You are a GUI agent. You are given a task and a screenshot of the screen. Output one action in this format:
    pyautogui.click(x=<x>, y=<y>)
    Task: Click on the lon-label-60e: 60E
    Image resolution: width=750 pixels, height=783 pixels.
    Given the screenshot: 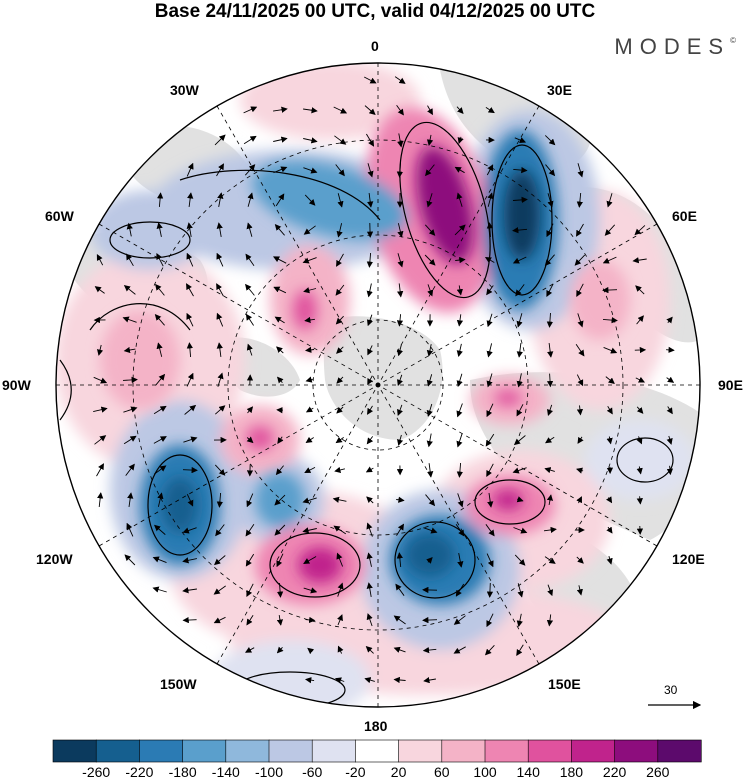 What is the action you would take?
    pyautogui.click(x=684, y=216)
    